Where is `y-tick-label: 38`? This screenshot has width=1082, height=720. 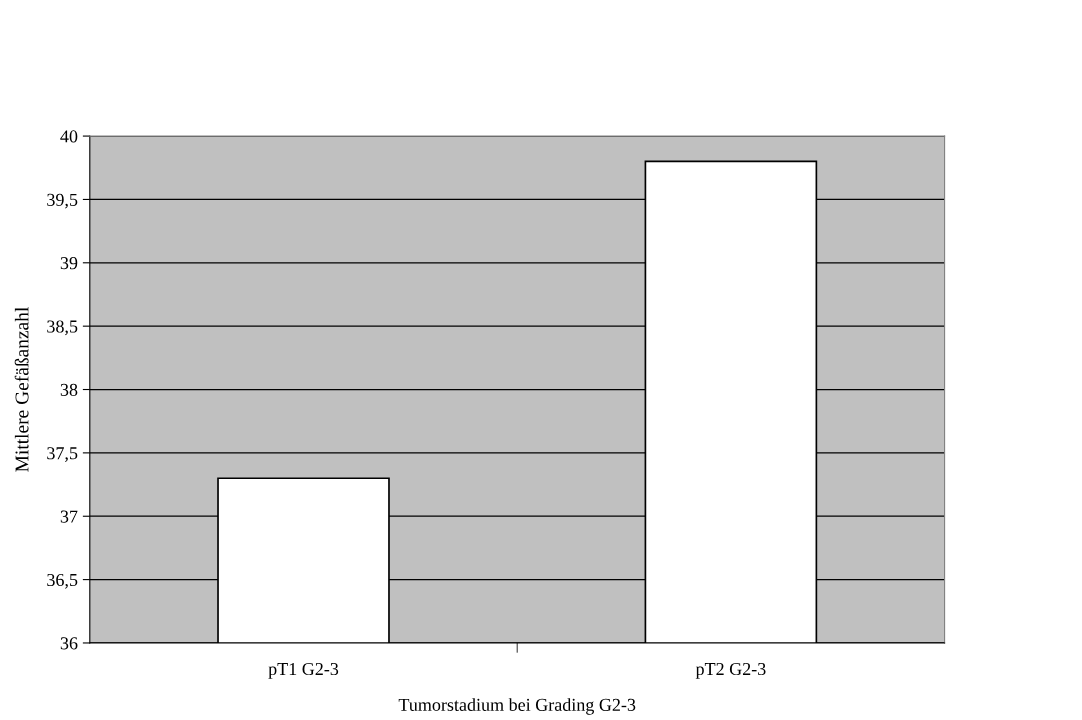
y-tick-label: 38 is located at coordinates (69, 389).